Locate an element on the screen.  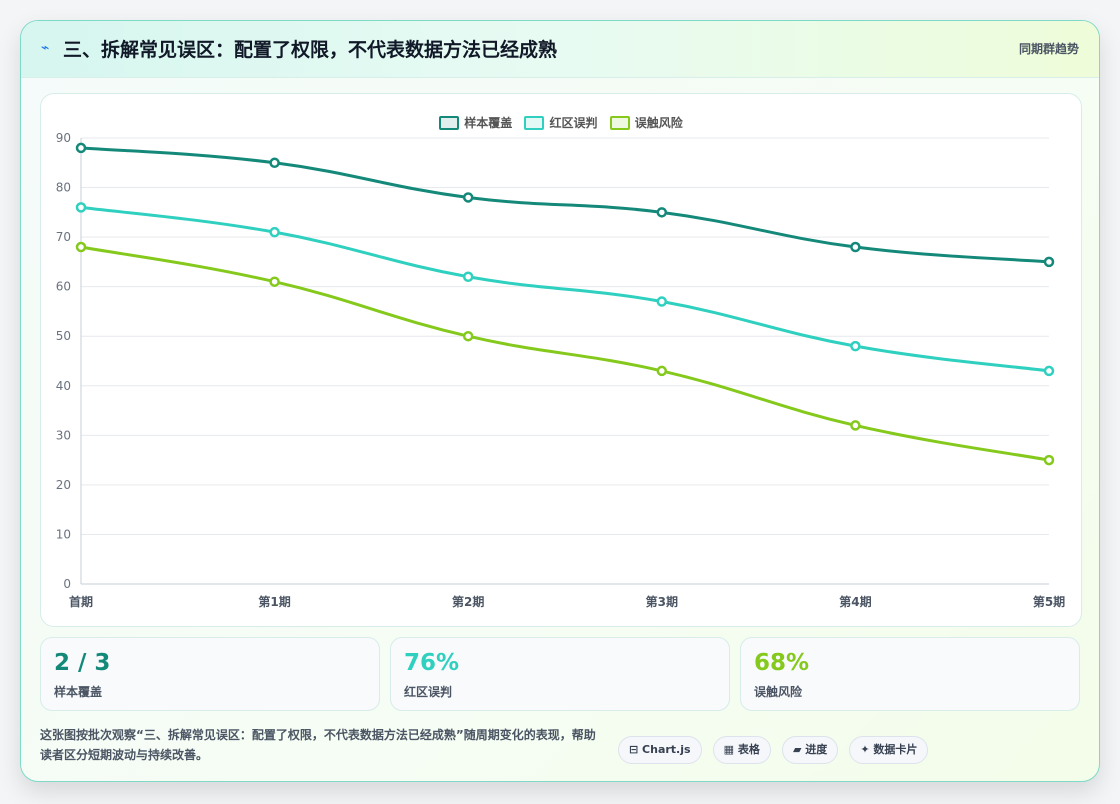
x-tick-label-0: 首期 is located at coordinates (81, 601).